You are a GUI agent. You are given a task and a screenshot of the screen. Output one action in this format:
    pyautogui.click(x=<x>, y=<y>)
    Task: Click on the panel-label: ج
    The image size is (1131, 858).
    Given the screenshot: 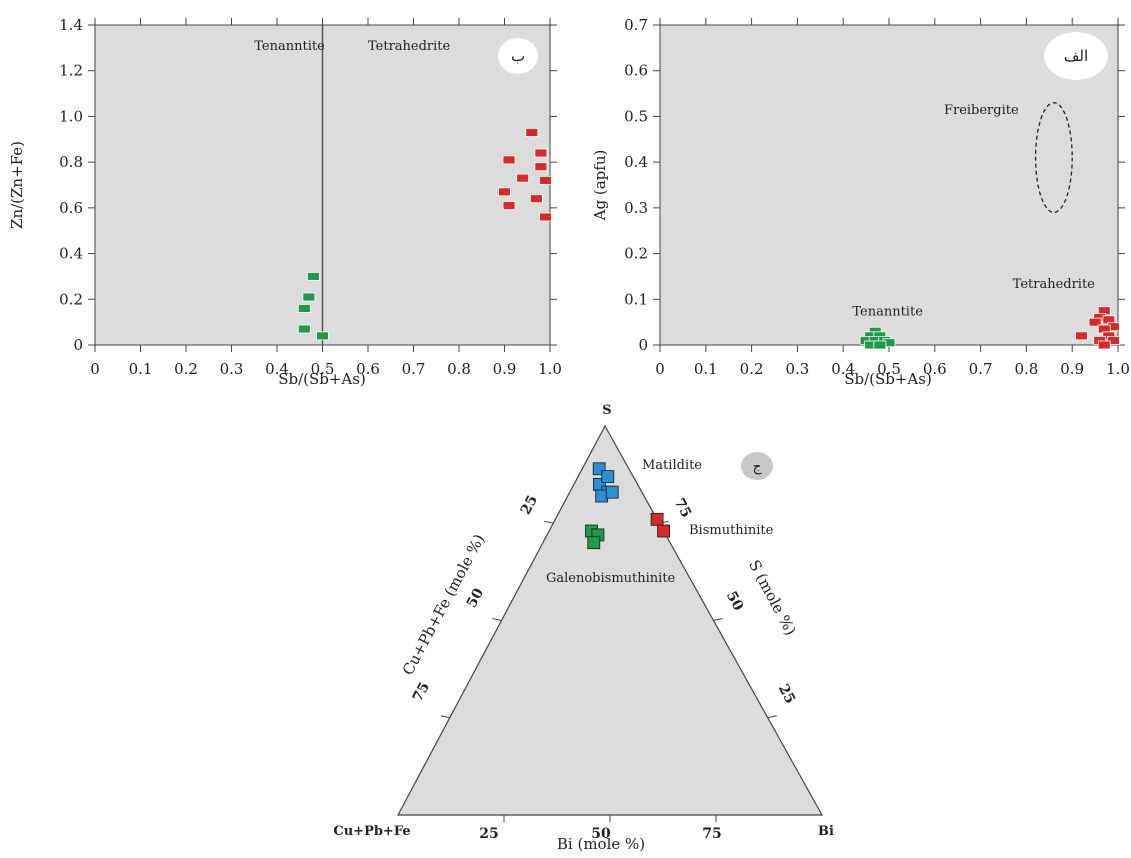 What is the action you would take?
    pyautogui.click(x=757, y=467)
    